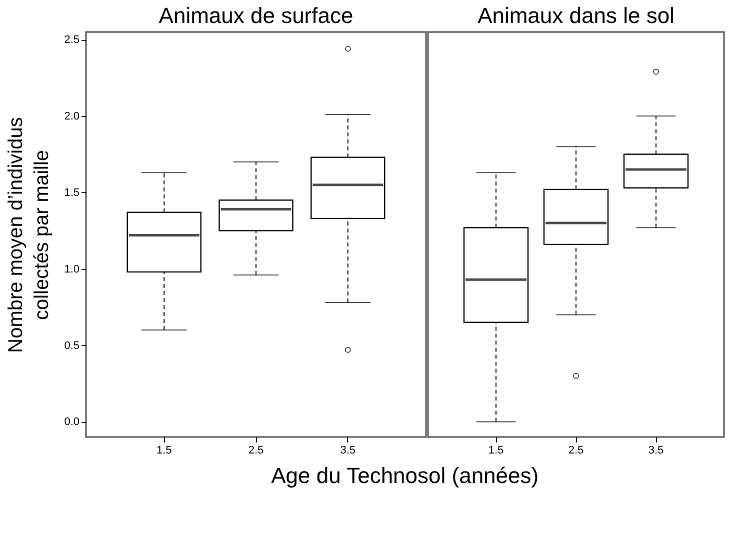 The image size is (739, 547). I want to click on y-tick-label: 2.0, so click(72, 116).